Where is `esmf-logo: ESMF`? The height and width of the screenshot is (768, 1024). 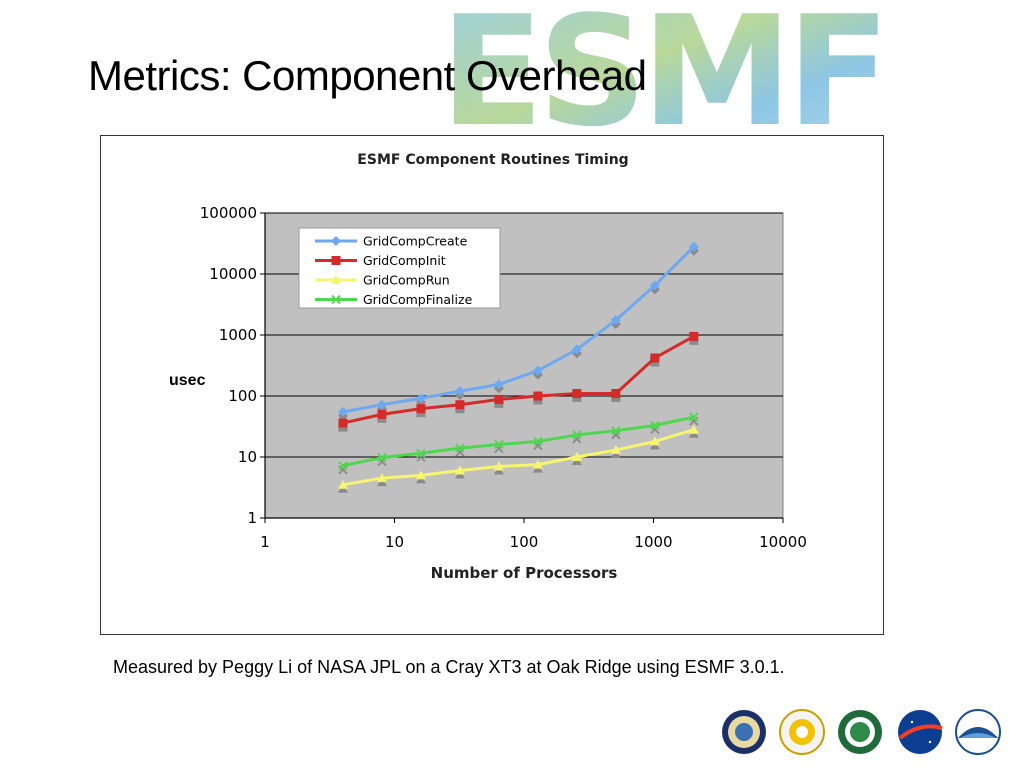
esmf-logo: ESMF is located at coordinates (665, 68).